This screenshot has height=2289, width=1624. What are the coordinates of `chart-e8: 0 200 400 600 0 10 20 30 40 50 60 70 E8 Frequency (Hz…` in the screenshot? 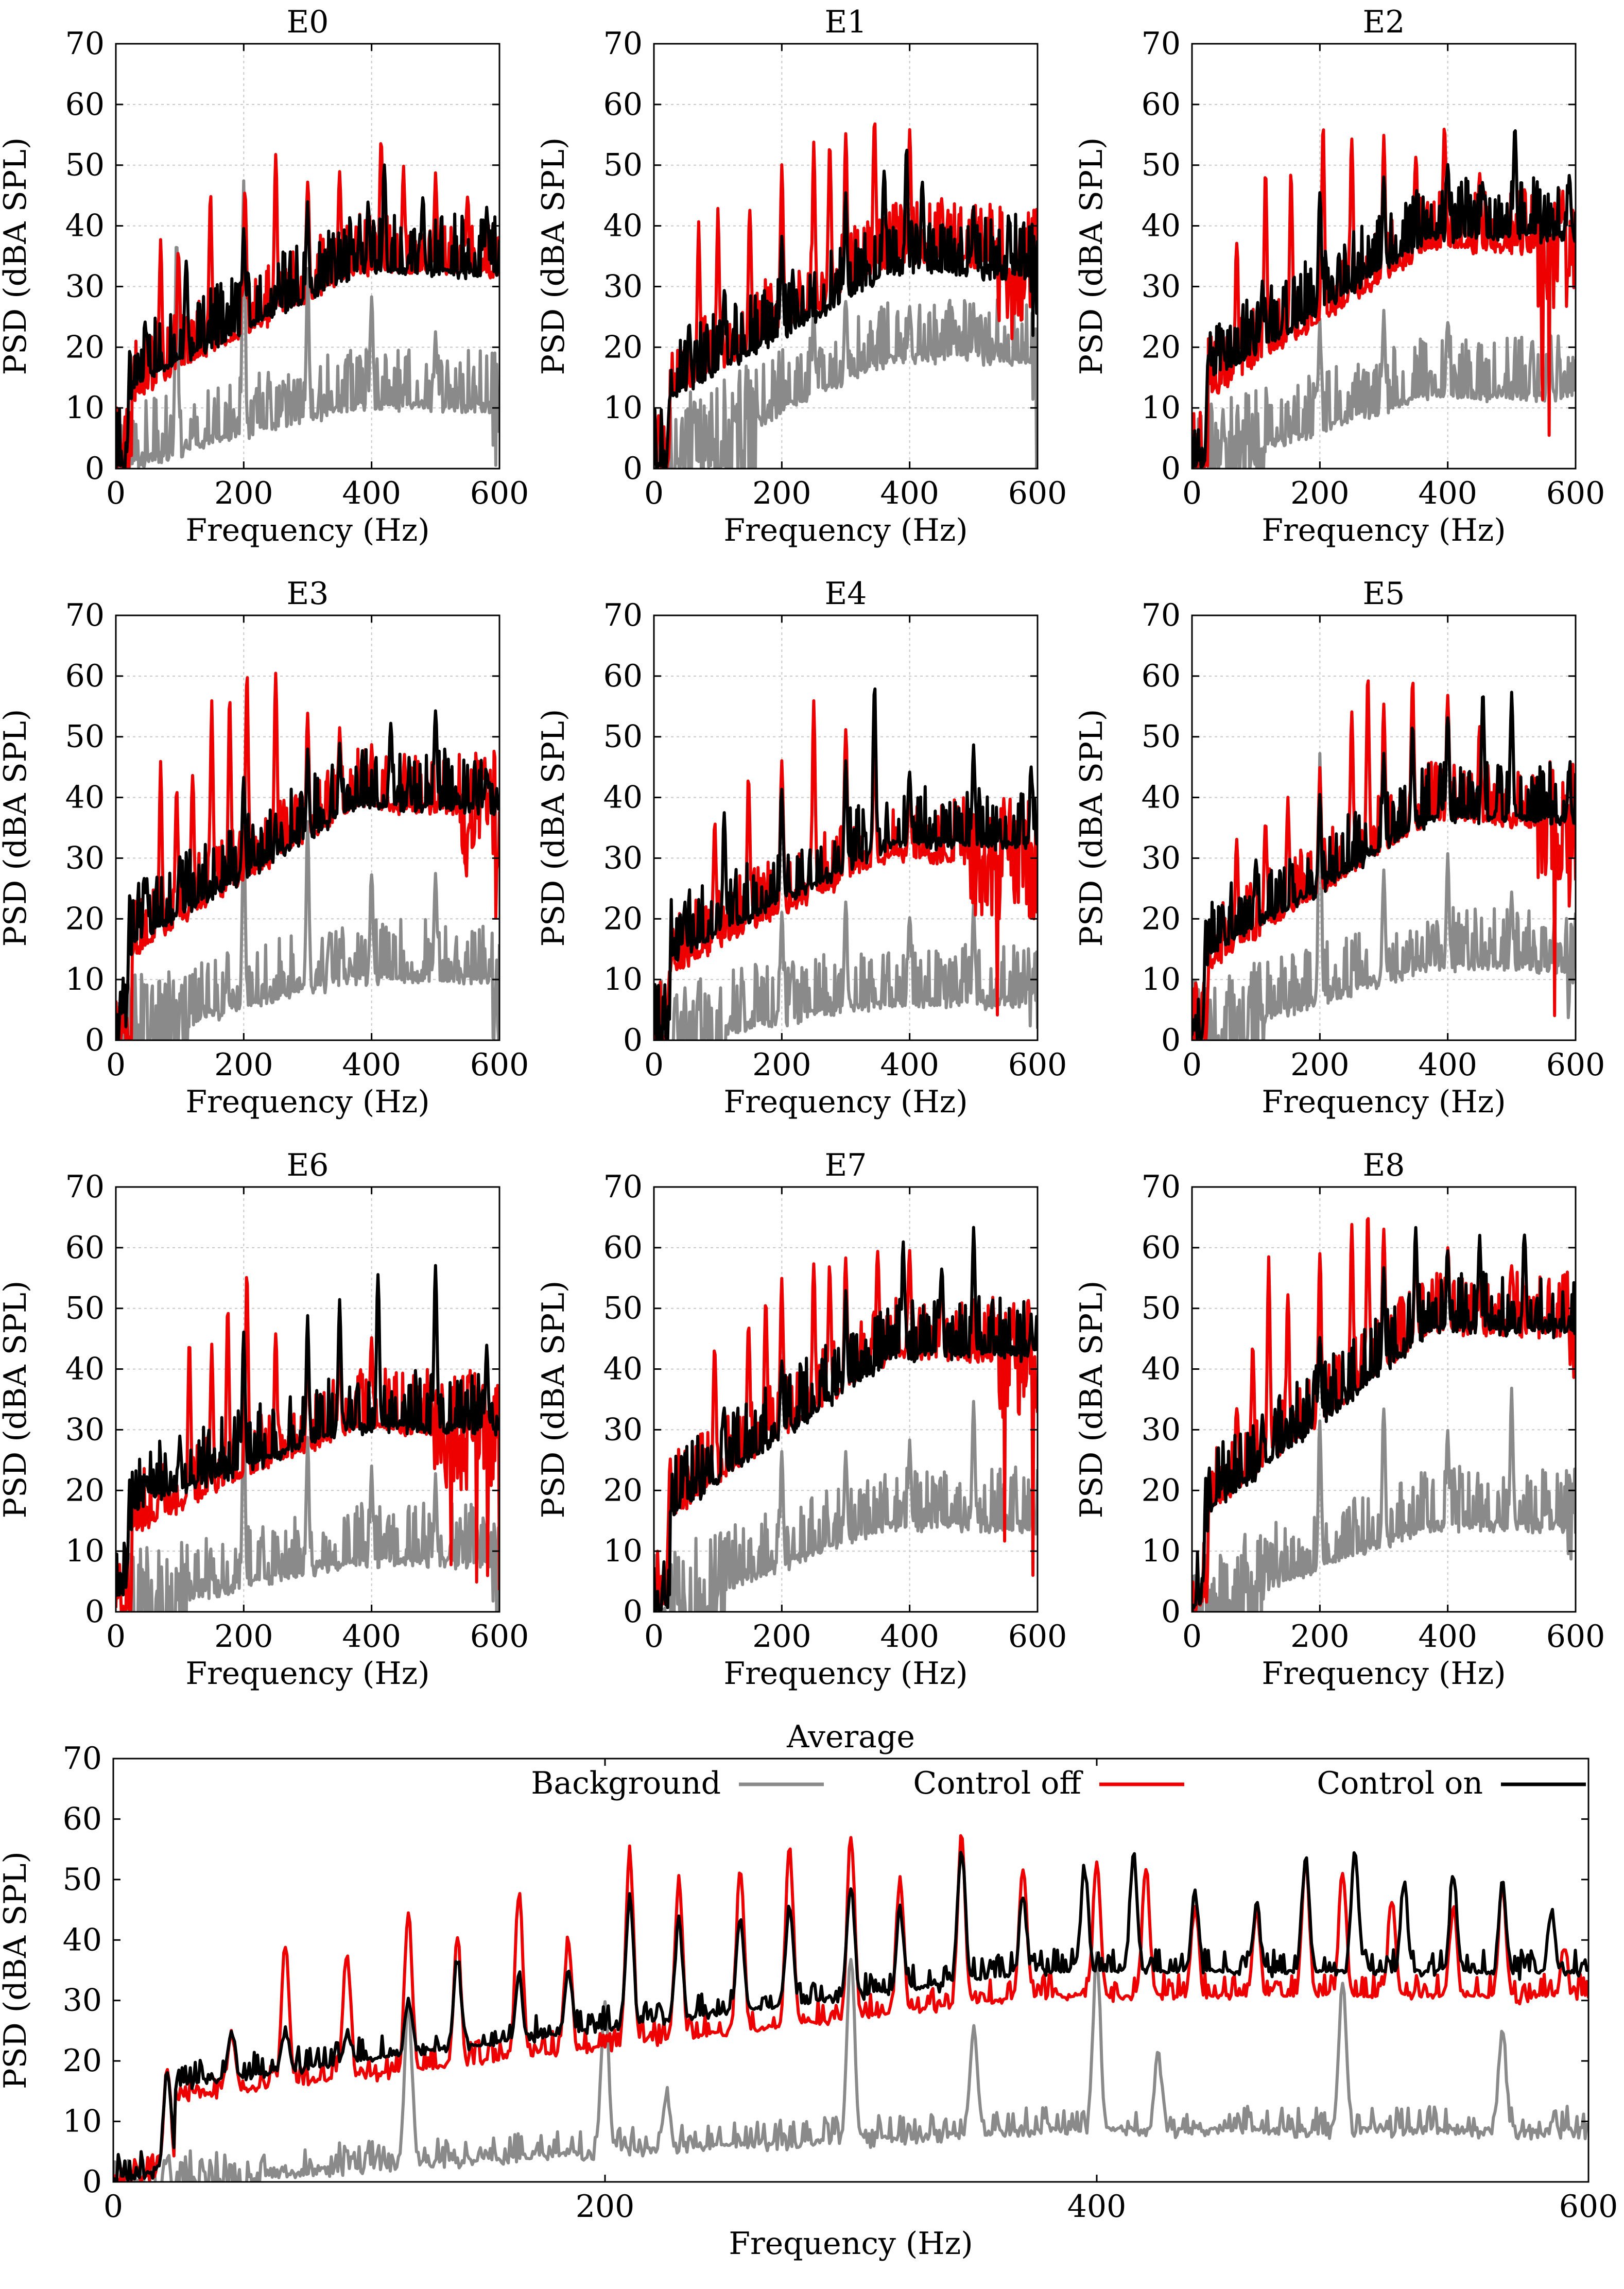 It's located at (1339, 1419).